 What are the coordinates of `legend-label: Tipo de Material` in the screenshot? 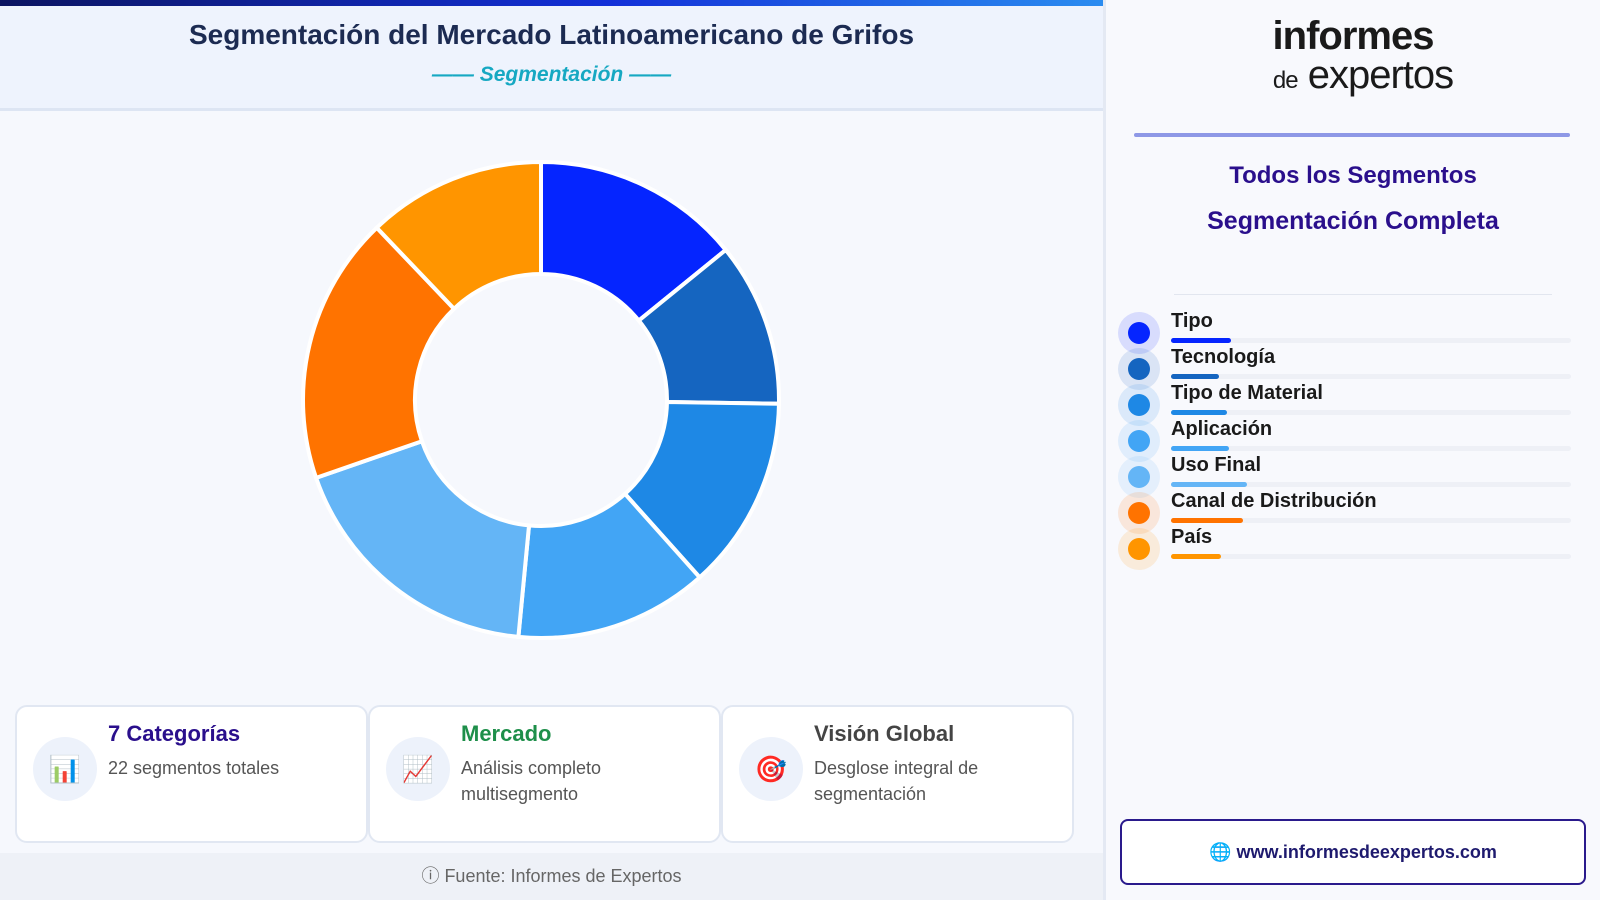 It's located at (1247, 393).